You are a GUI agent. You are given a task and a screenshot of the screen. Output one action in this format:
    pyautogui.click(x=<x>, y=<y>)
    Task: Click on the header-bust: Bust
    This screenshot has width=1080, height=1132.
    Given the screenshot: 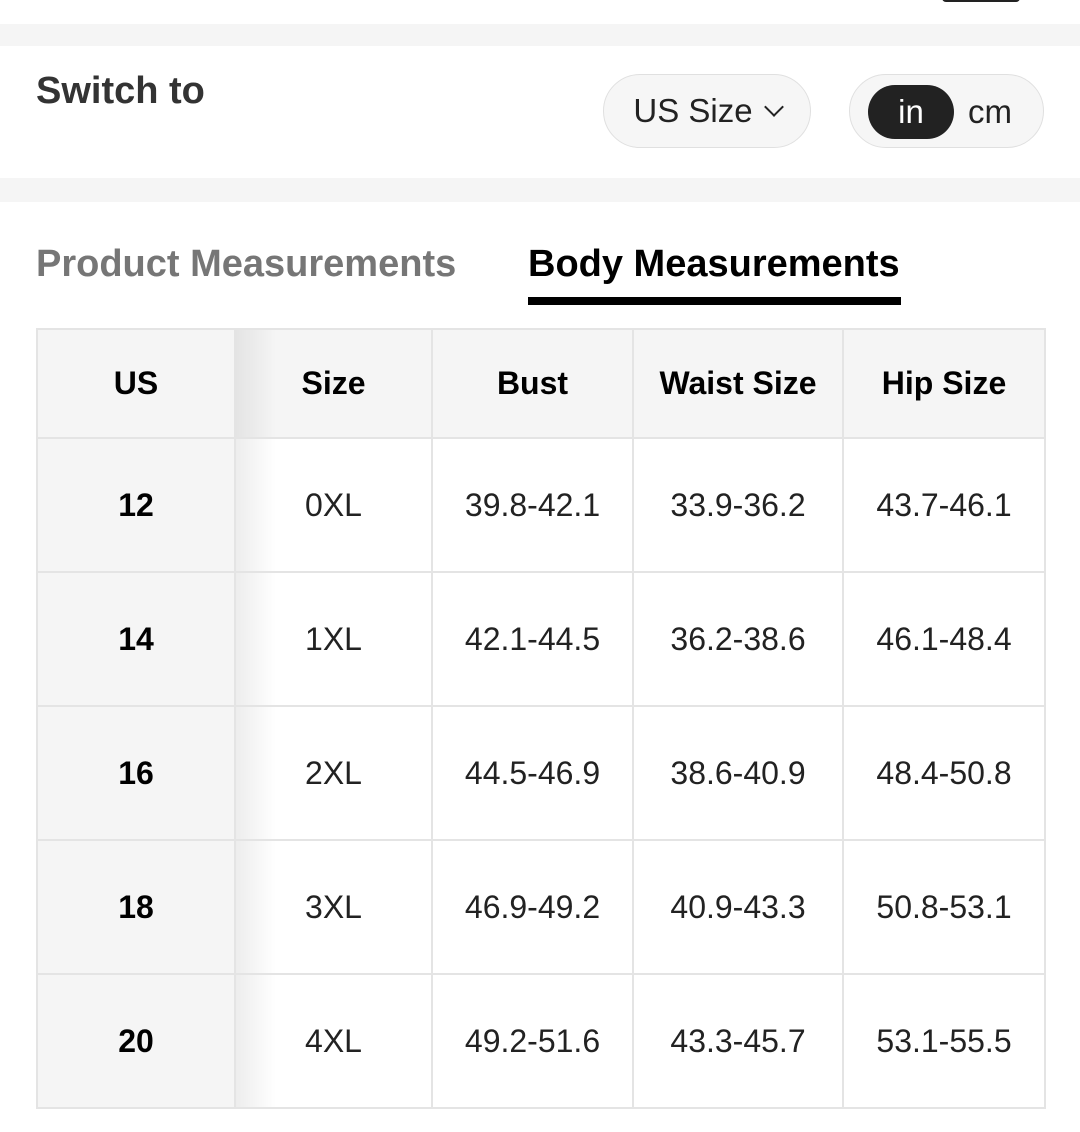 What is the action you would take?
    pyautogui.click(x=532, y=383)
    